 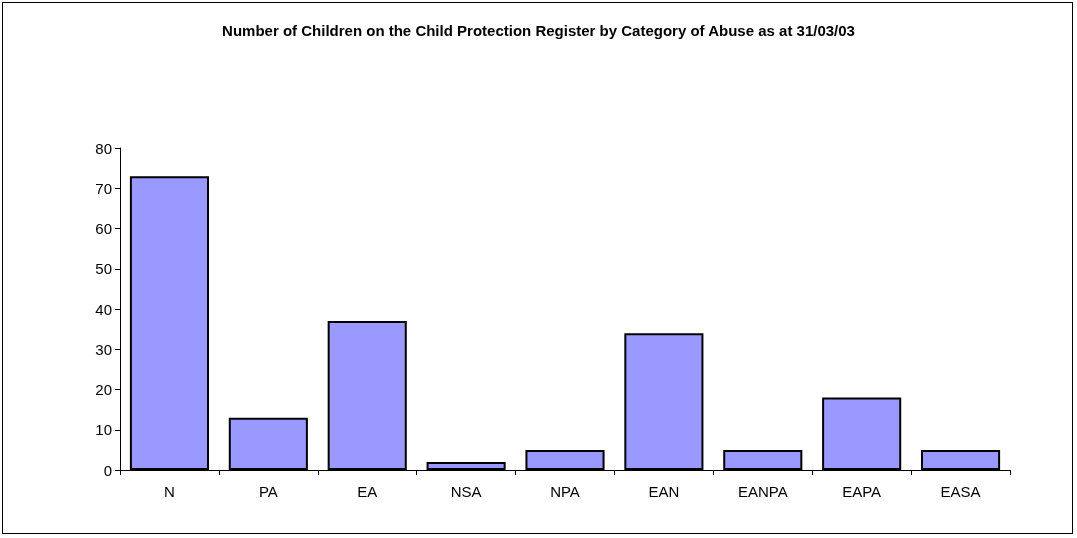 I want to click on x-tick-label: N, so click(x=169, y=491).